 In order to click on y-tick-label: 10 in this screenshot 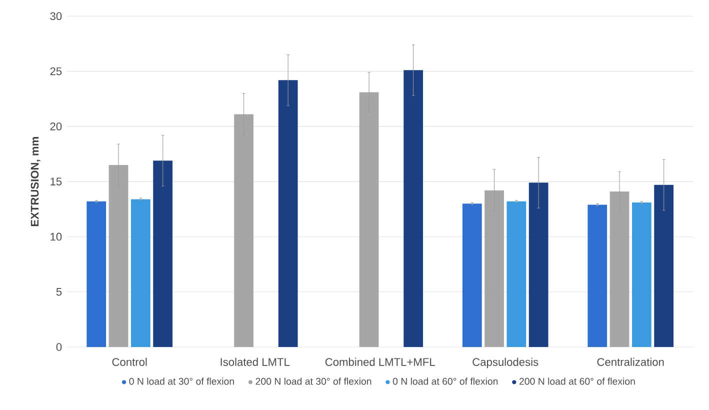, I will do `click(56, 236)`.